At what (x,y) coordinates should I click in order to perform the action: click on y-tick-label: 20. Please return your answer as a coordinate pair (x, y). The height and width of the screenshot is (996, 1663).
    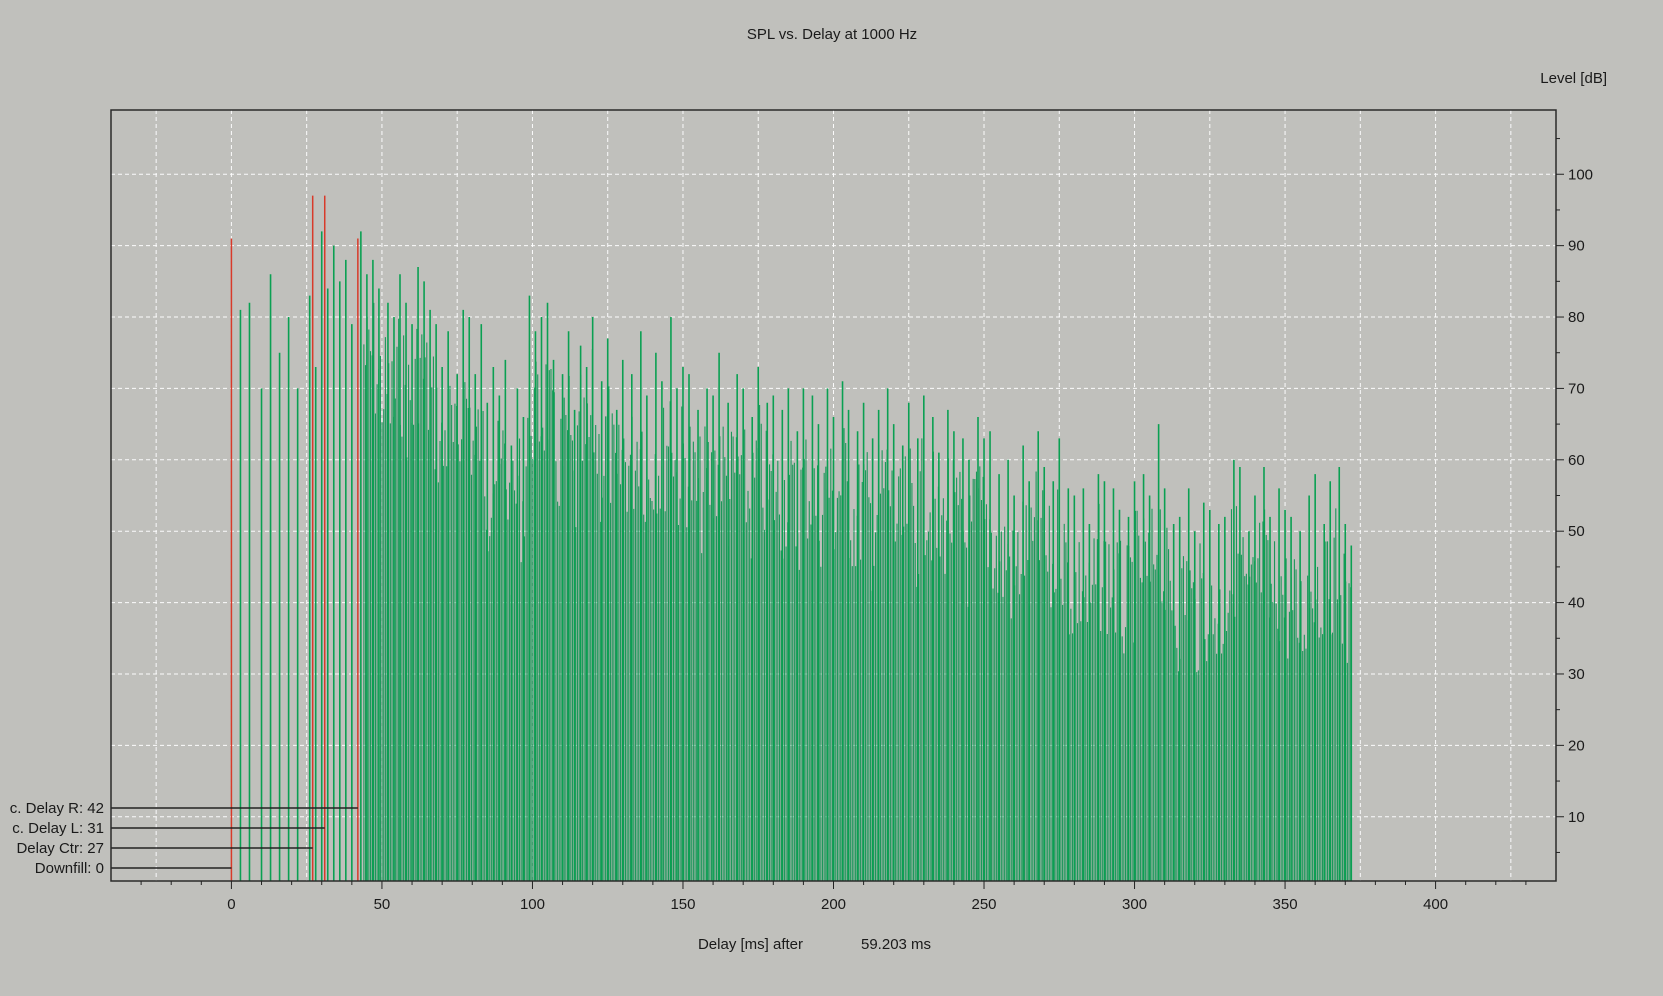
    Looking at the image, I should click on (1576, 745).